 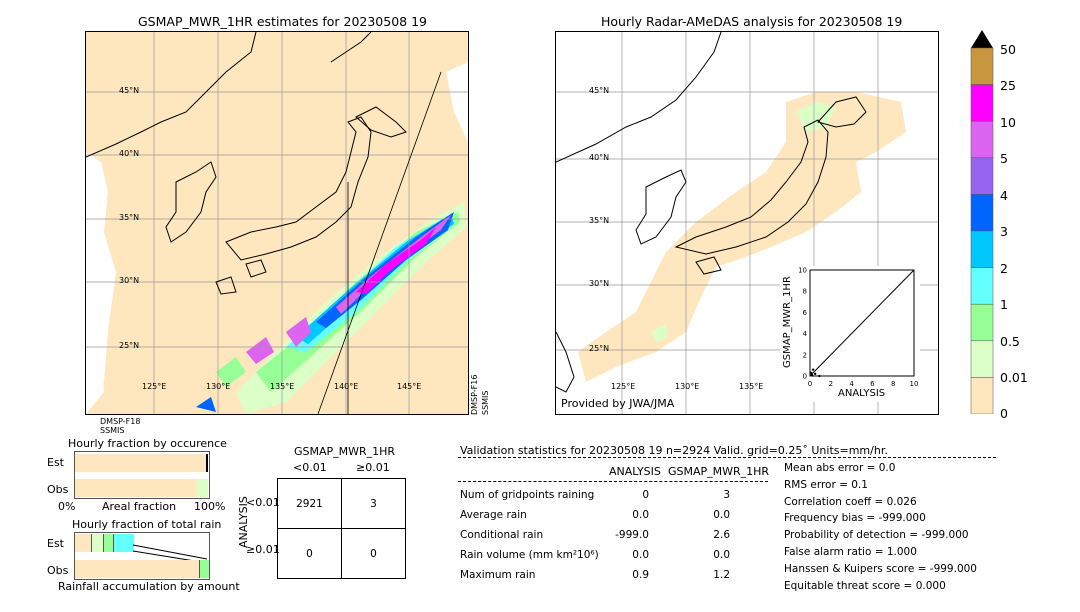 I want to click on inset-ytick-label: 8, so click(x=805, y=292).